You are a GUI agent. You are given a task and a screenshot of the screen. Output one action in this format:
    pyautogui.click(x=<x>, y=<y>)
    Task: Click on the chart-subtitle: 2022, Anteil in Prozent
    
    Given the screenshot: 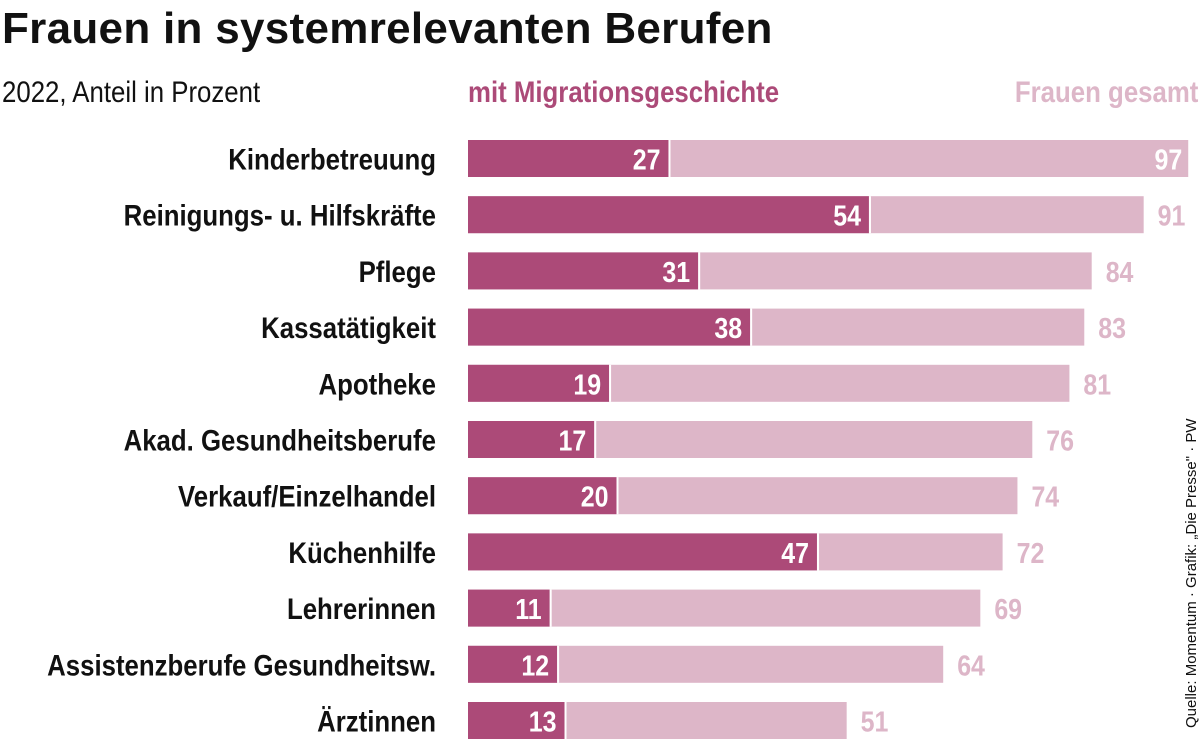 What is the action you would take?
    pyautogui.click(x=131, y=92)
    